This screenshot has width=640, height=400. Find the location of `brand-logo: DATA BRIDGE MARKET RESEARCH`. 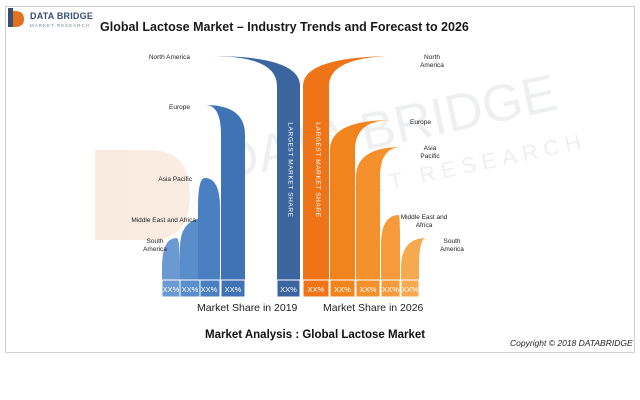

brand-logo: DATA BRIDGE MARKET RESEARCH is located at coordinates (51, 22).